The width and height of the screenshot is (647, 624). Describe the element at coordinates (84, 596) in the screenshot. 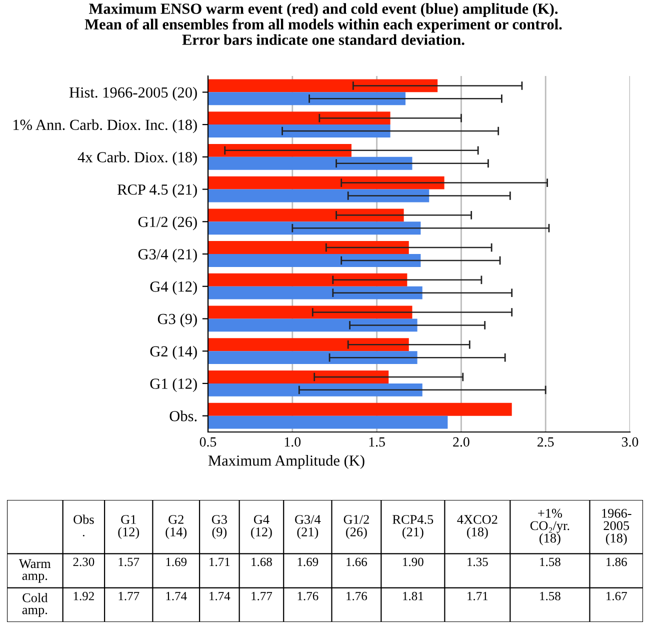

I see `text: 1.92` at that location.